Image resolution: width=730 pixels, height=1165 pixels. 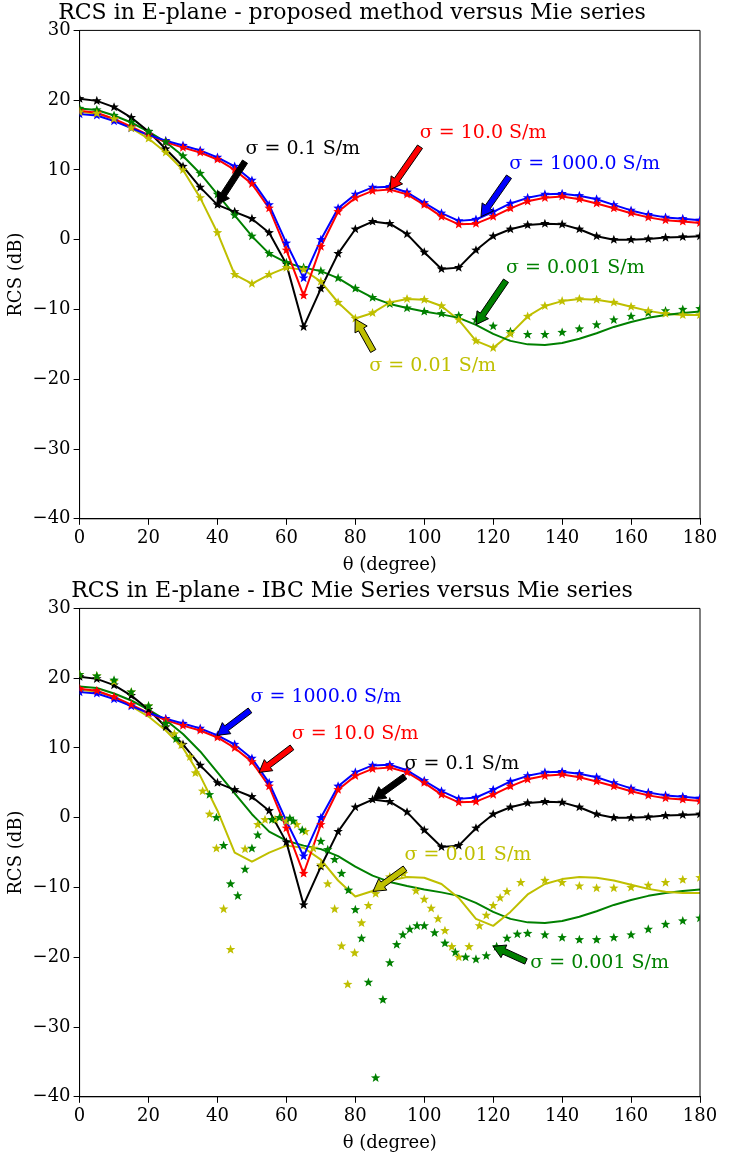 What do you see at coordinates (352, 589) in the screenshot?
I see `chart-title: RCS in E-plane - IBC Mie Series versus Mie series` at bounding box center [352, 589].